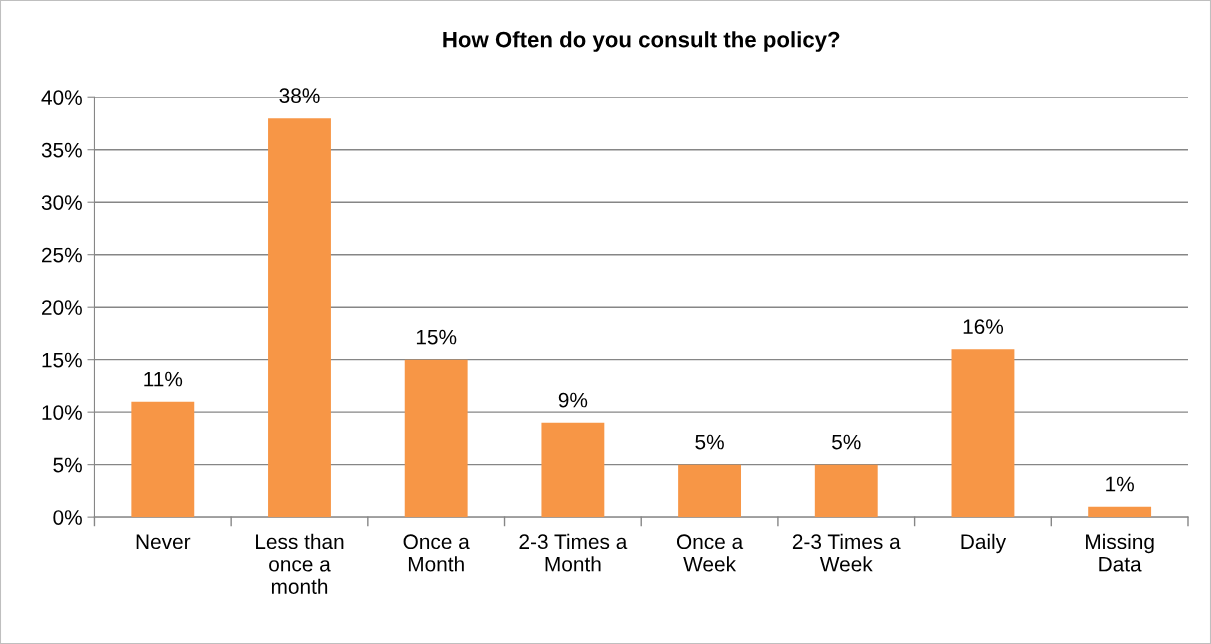  What do you see at coordinates (436, 553) in the screenshot?
I see `x-tick-label: Once a Month` at bounding box center [436, 553].